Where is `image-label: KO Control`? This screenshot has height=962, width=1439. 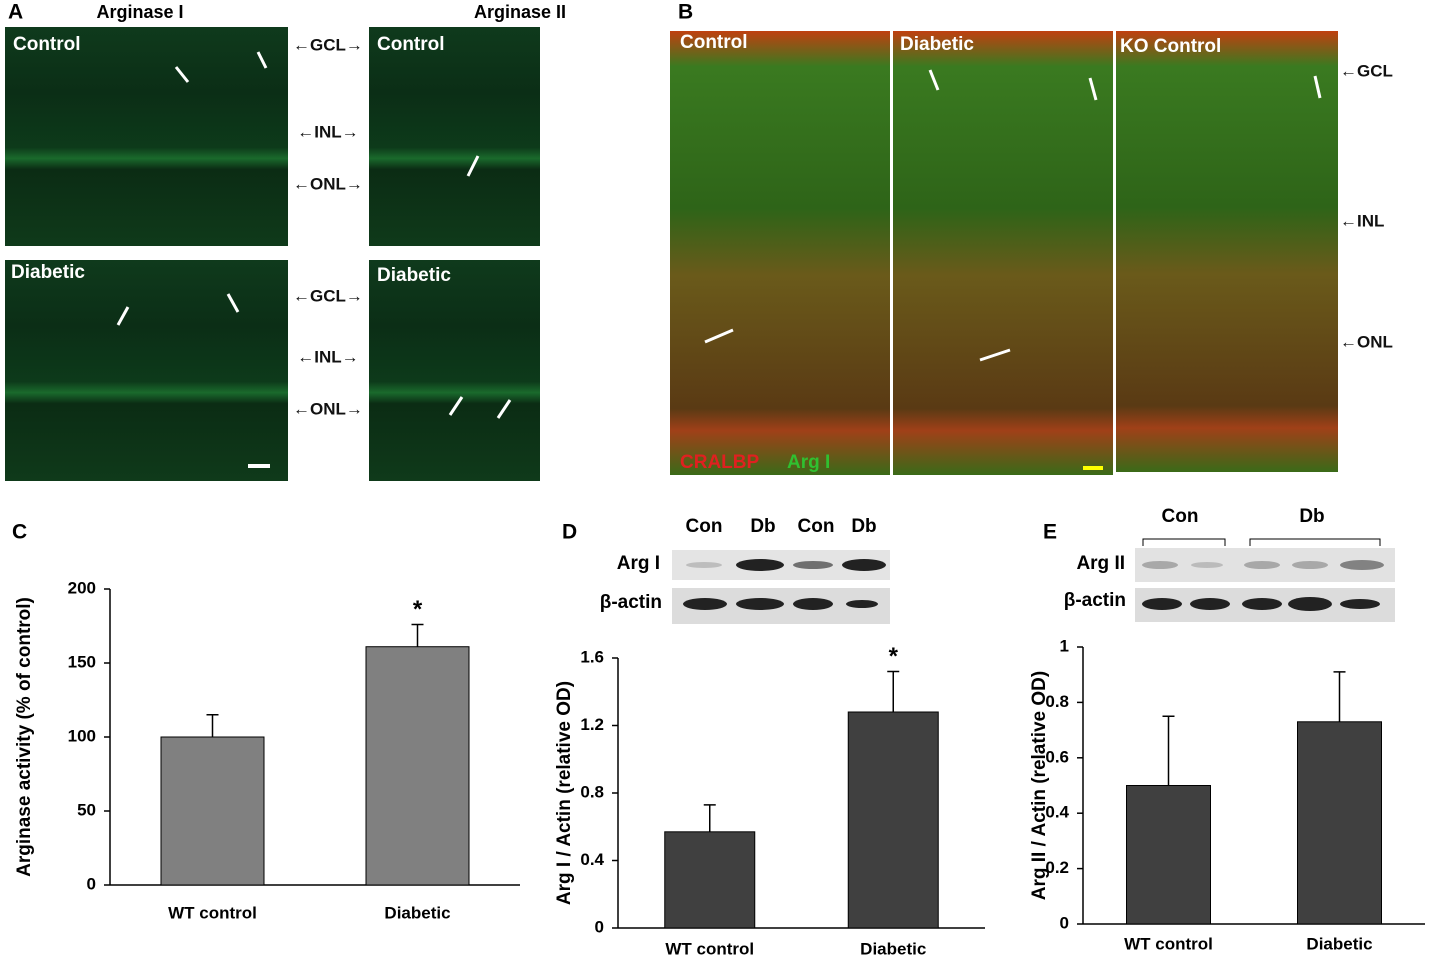
image-label: KO Control is located at coordinates (1170, 46).